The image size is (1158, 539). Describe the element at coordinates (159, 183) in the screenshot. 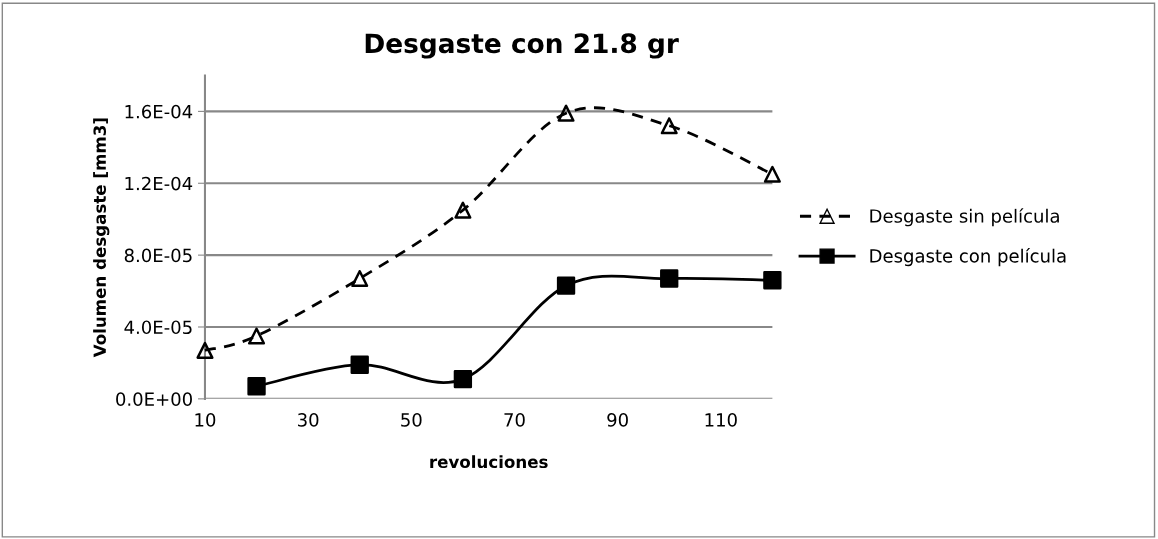

I see `y-tick-label: 1.2E-04` at that location.